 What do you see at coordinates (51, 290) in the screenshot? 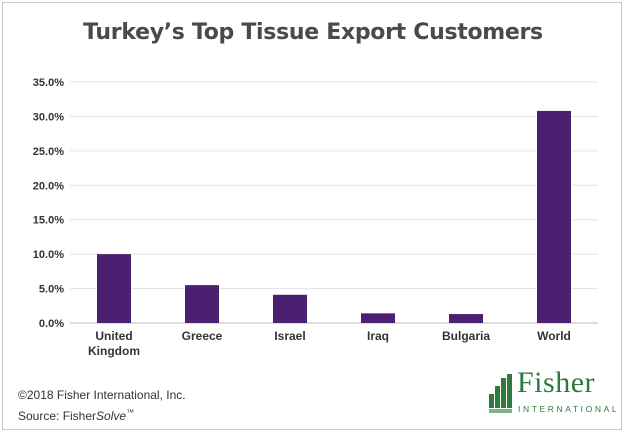
I see `y-tick-label: 5.0%` at bounding box center [51, 290].